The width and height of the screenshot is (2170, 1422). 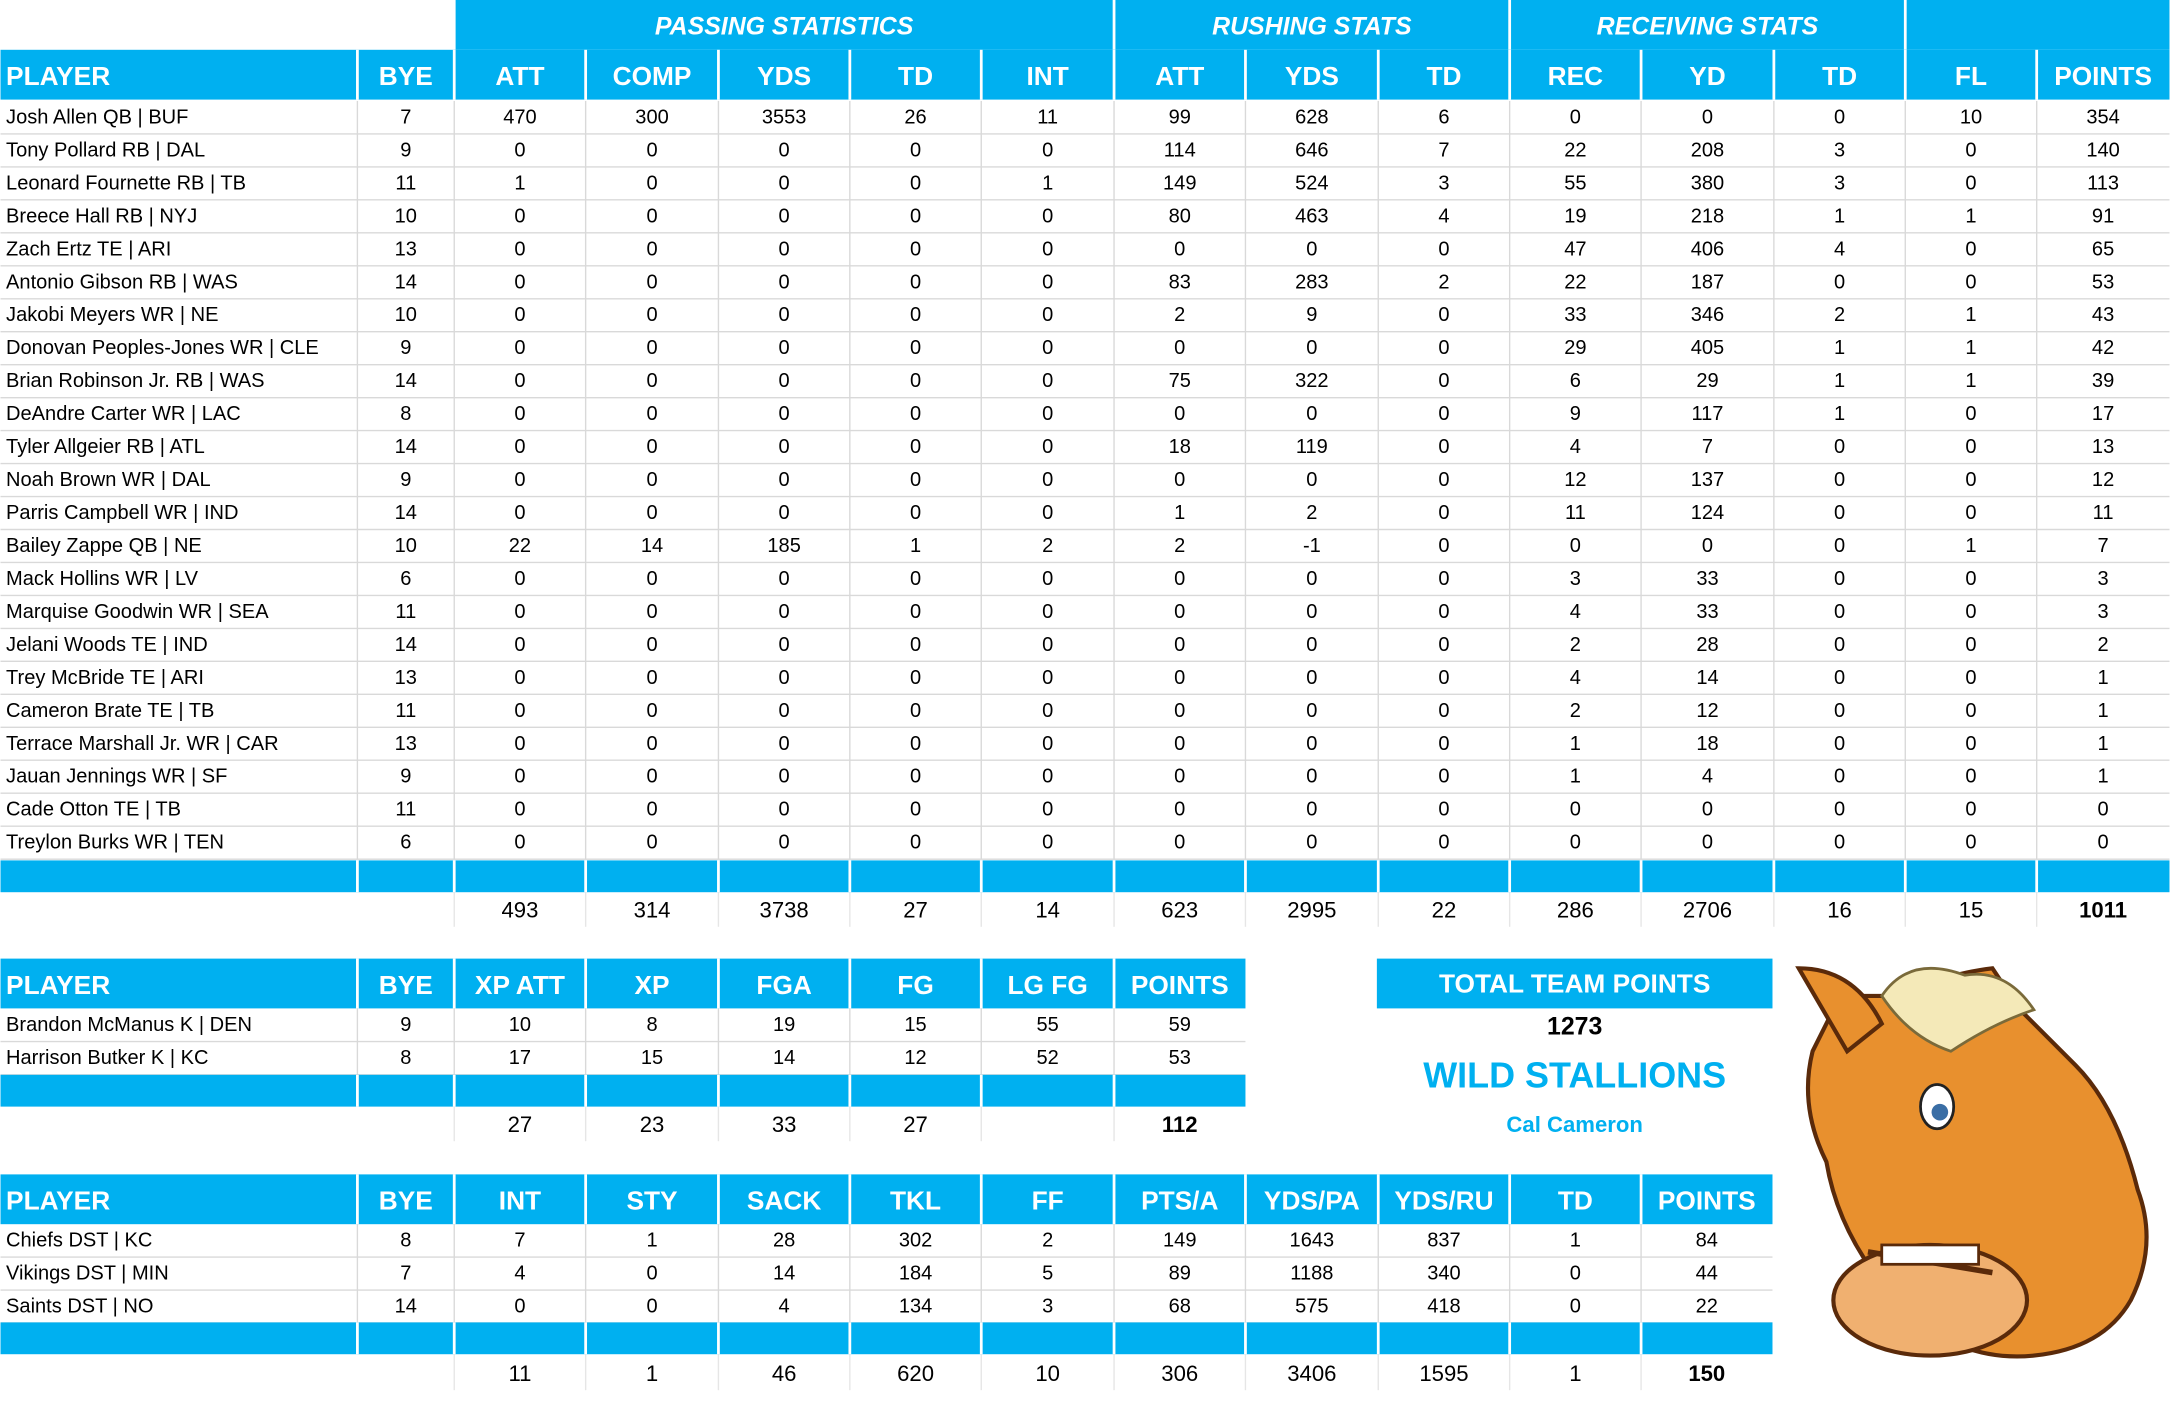 What do you see at coordinates (58, 76) in the screenshot?
I see `column-header: PLAYER` at bounding box center [58, 76].